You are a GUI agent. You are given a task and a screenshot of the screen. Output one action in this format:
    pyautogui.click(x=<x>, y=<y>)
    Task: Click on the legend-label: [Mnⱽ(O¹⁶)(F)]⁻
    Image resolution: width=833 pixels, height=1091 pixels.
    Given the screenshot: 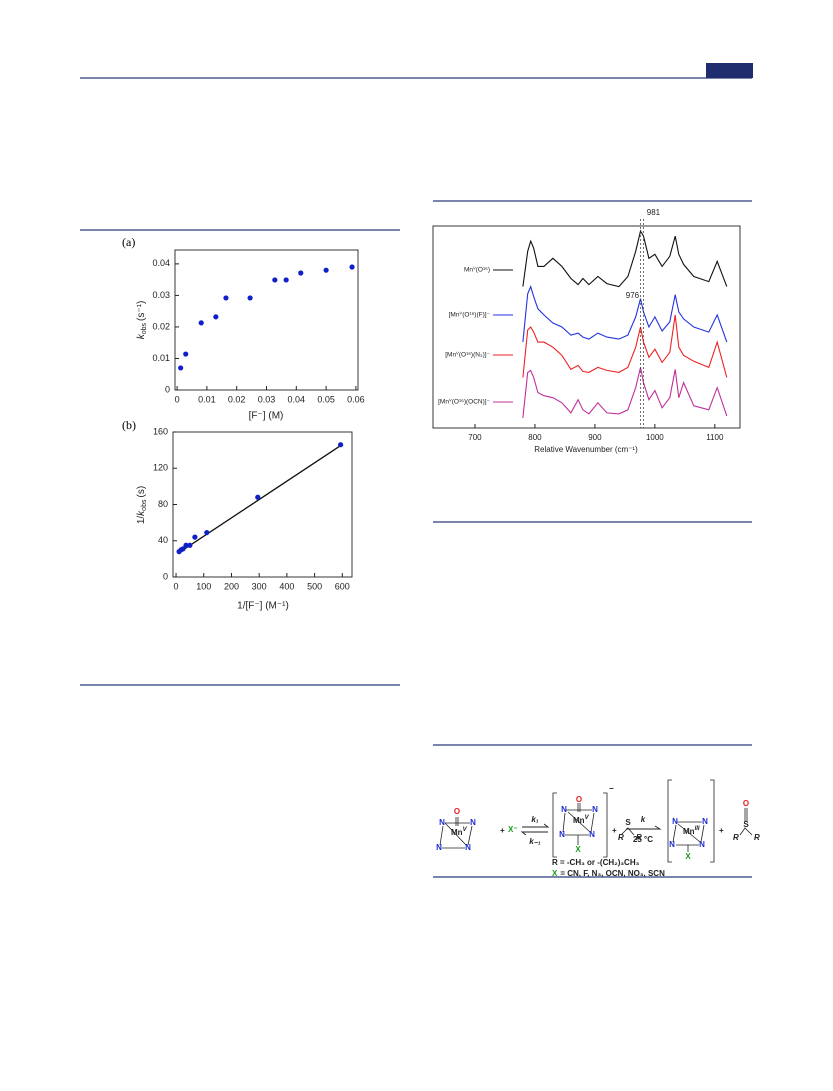 What is the action you would take?
    pyautogui.click(x=470, y=315)
    